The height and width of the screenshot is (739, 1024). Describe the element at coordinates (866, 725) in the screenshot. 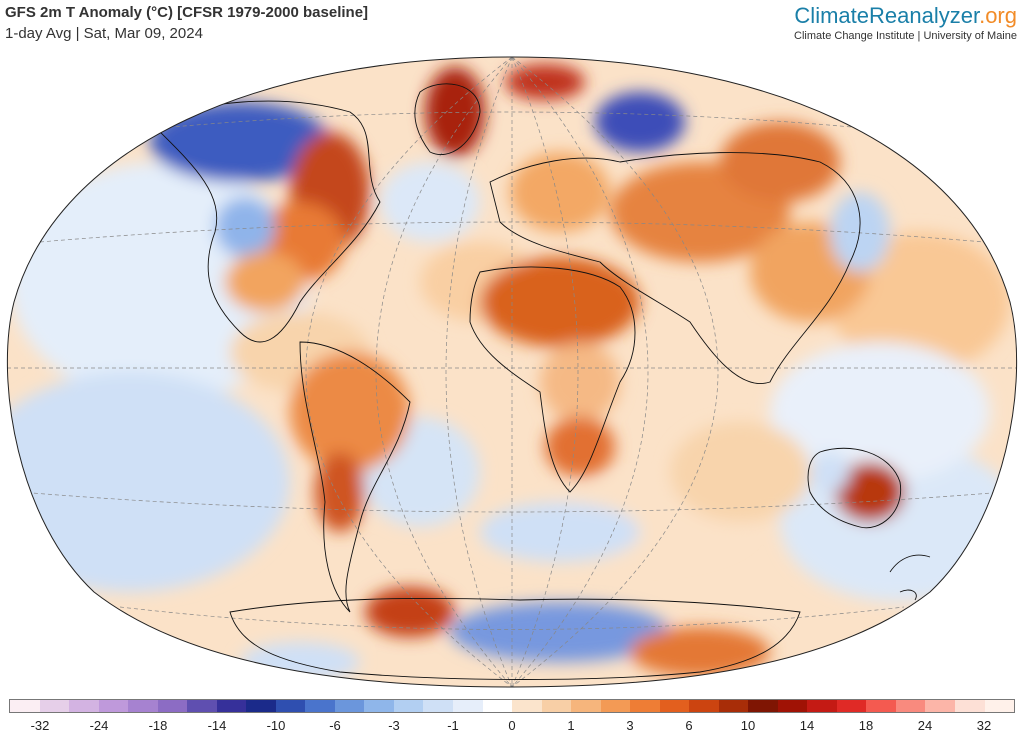

I see `color-scale-label: 18` at that location.